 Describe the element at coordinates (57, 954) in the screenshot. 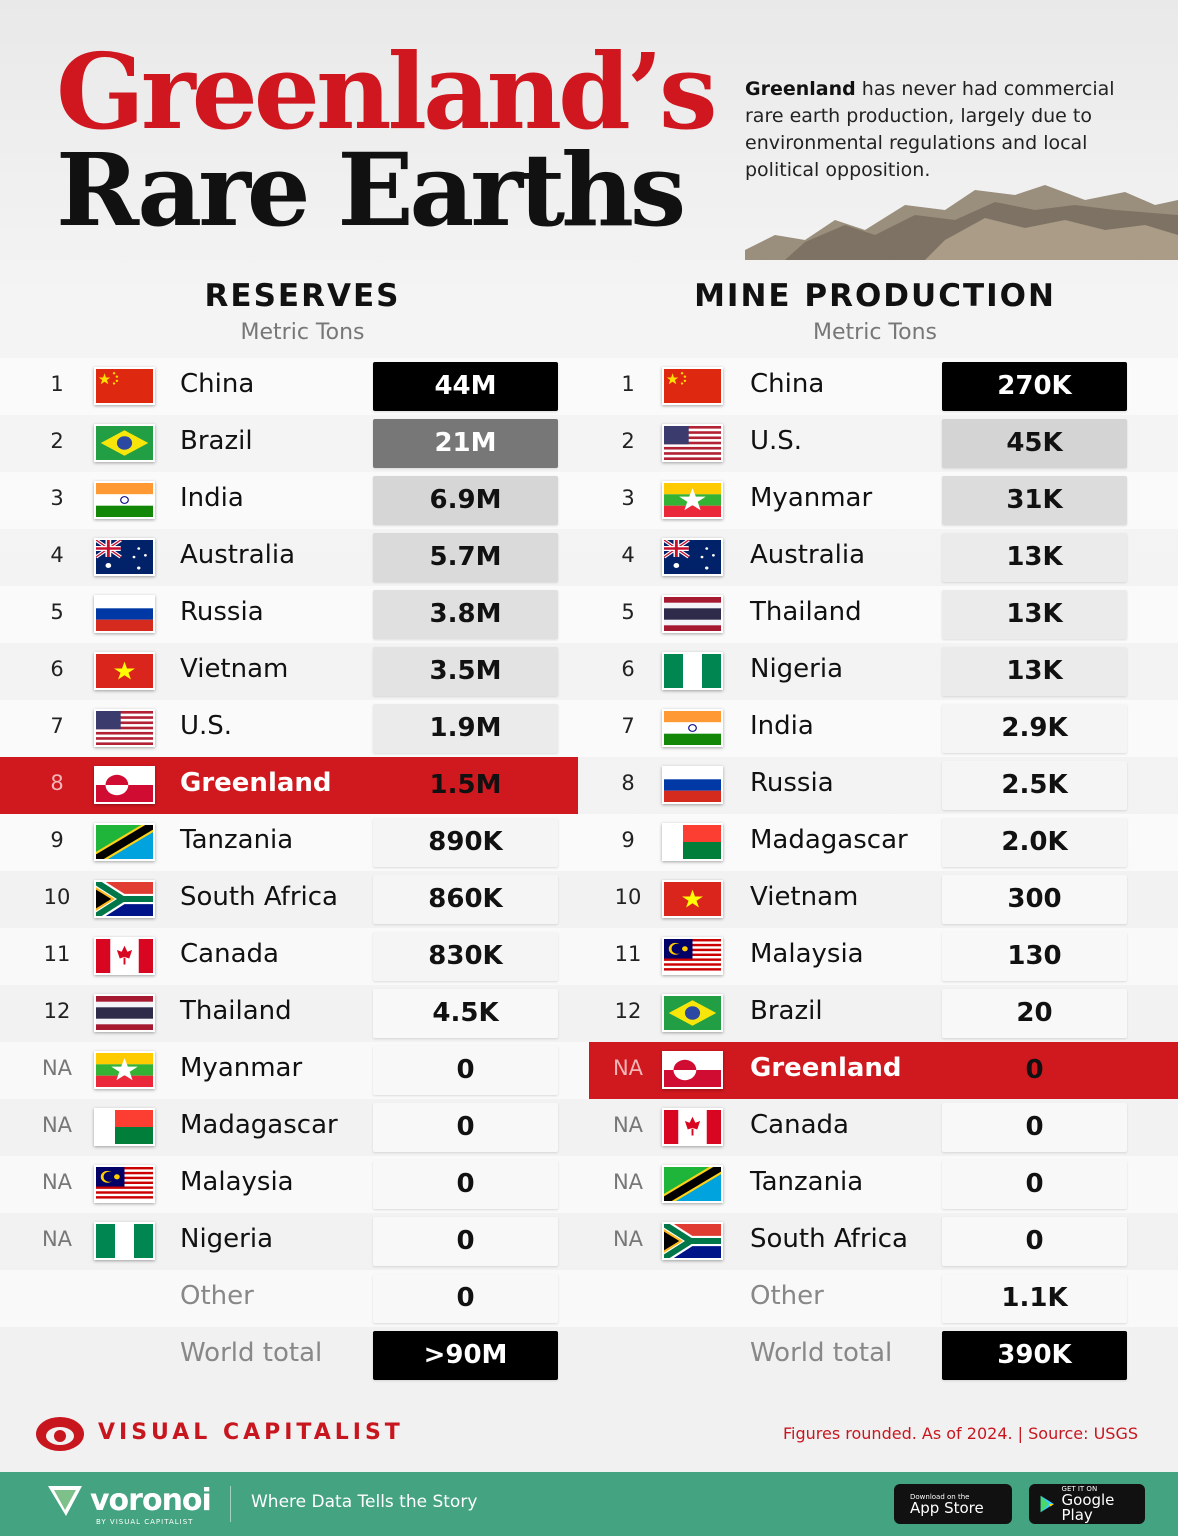

I see `rank: 11` at that location.